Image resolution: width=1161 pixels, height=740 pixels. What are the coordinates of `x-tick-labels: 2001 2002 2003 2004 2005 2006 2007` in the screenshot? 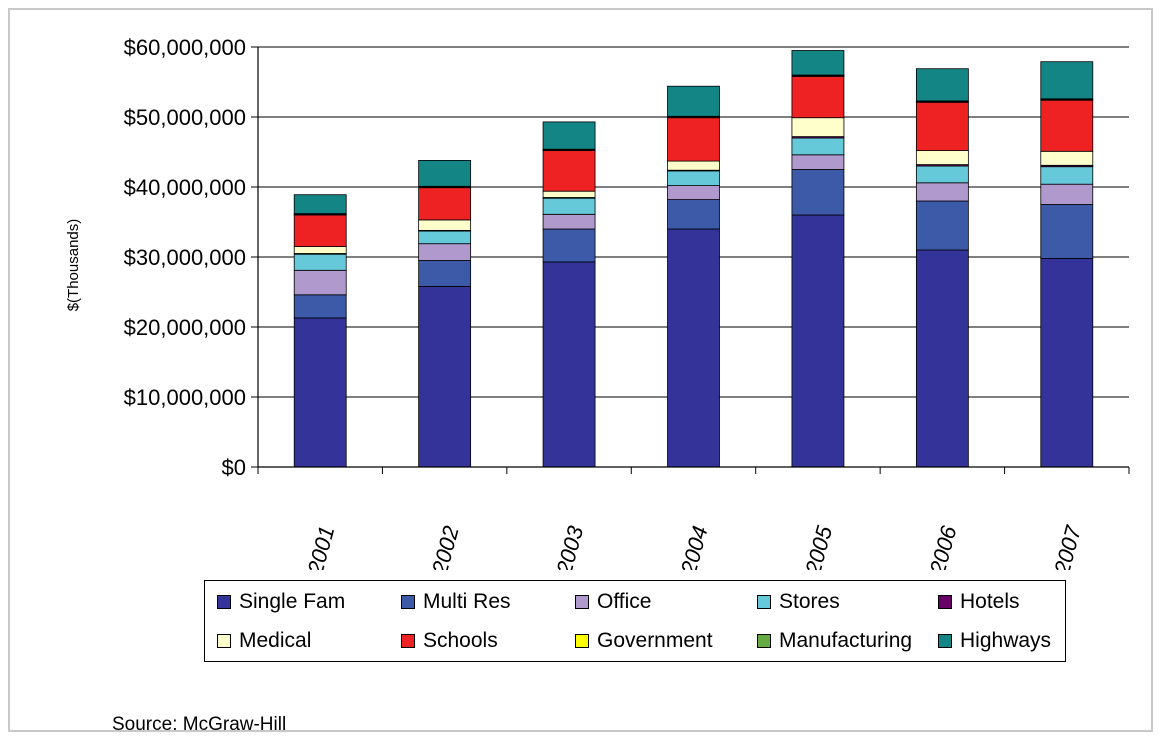 It's located at (694, 546).